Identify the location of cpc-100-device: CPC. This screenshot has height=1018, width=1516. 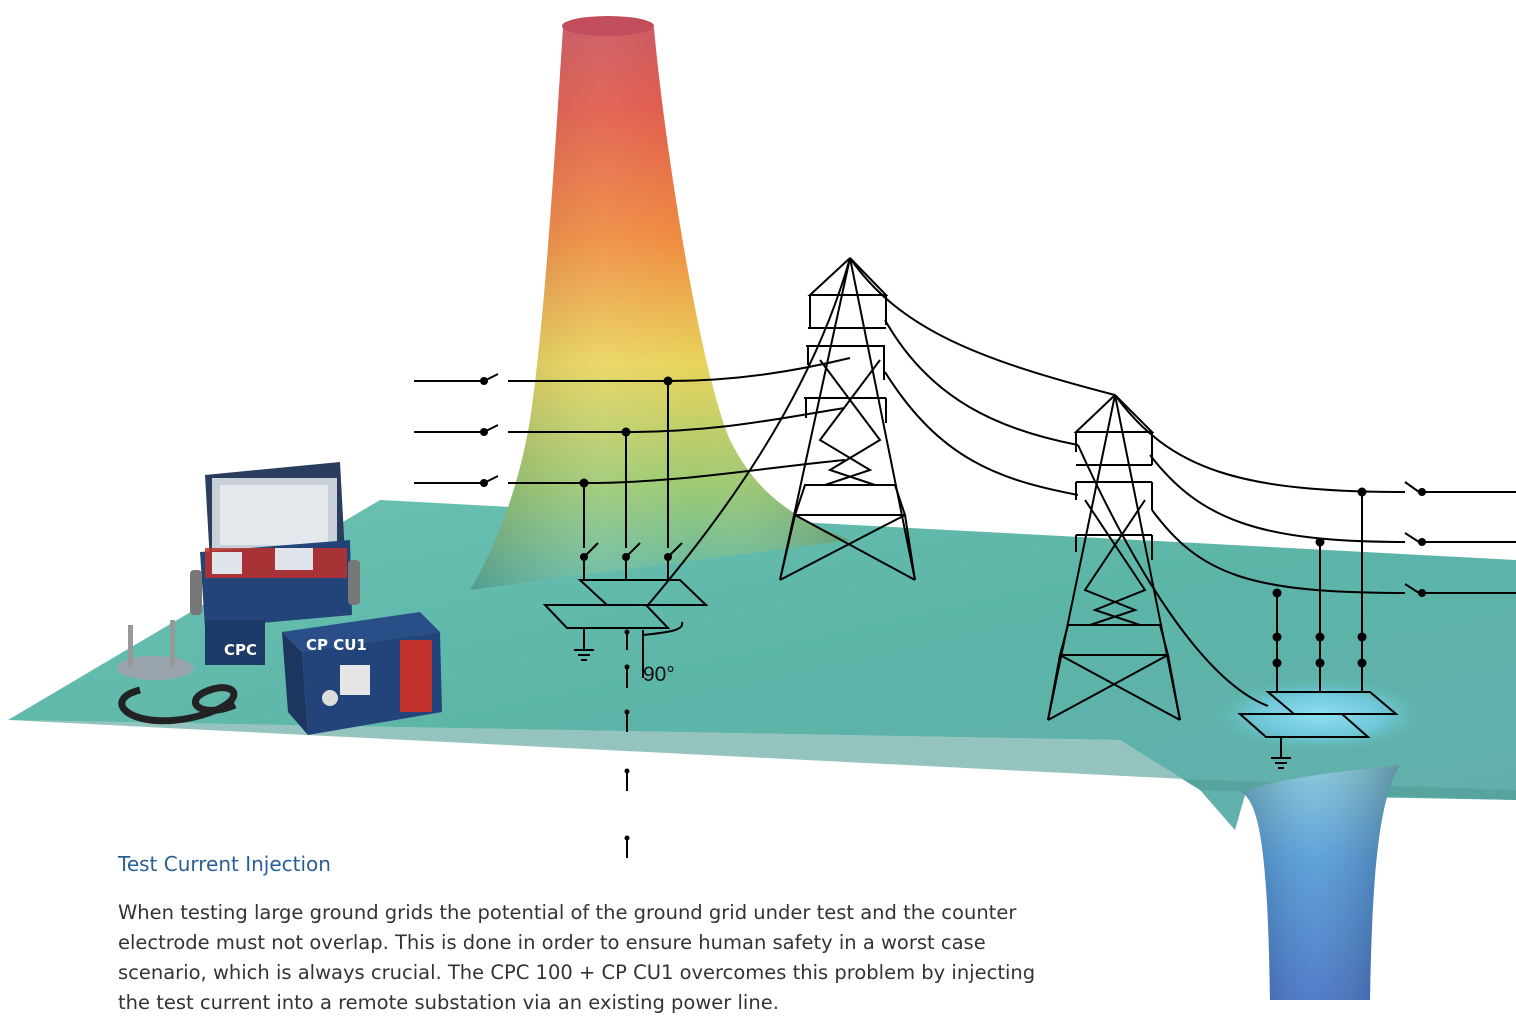
(275, 563).